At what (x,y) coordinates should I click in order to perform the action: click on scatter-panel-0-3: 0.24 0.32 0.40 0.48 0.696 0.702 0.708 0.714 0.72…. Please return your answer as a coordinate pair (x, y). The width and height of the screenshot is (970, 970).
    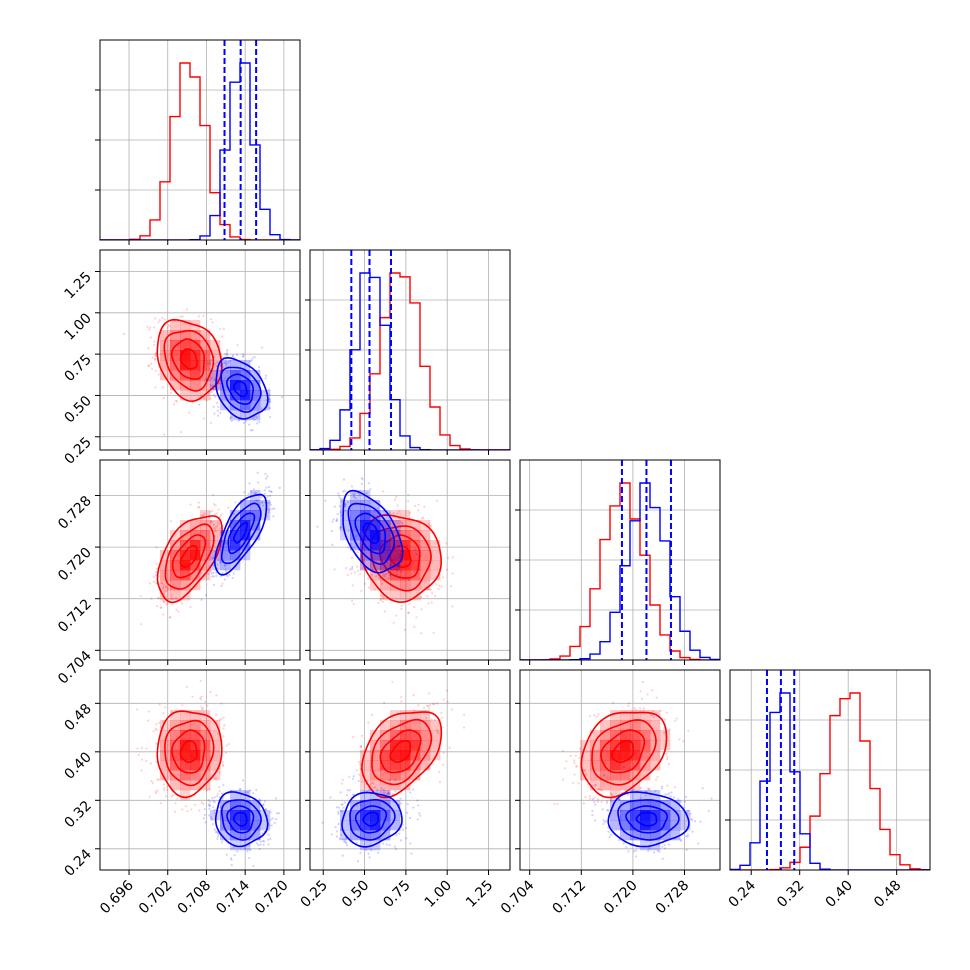
    Looking at the image, I should click on (181, 793).